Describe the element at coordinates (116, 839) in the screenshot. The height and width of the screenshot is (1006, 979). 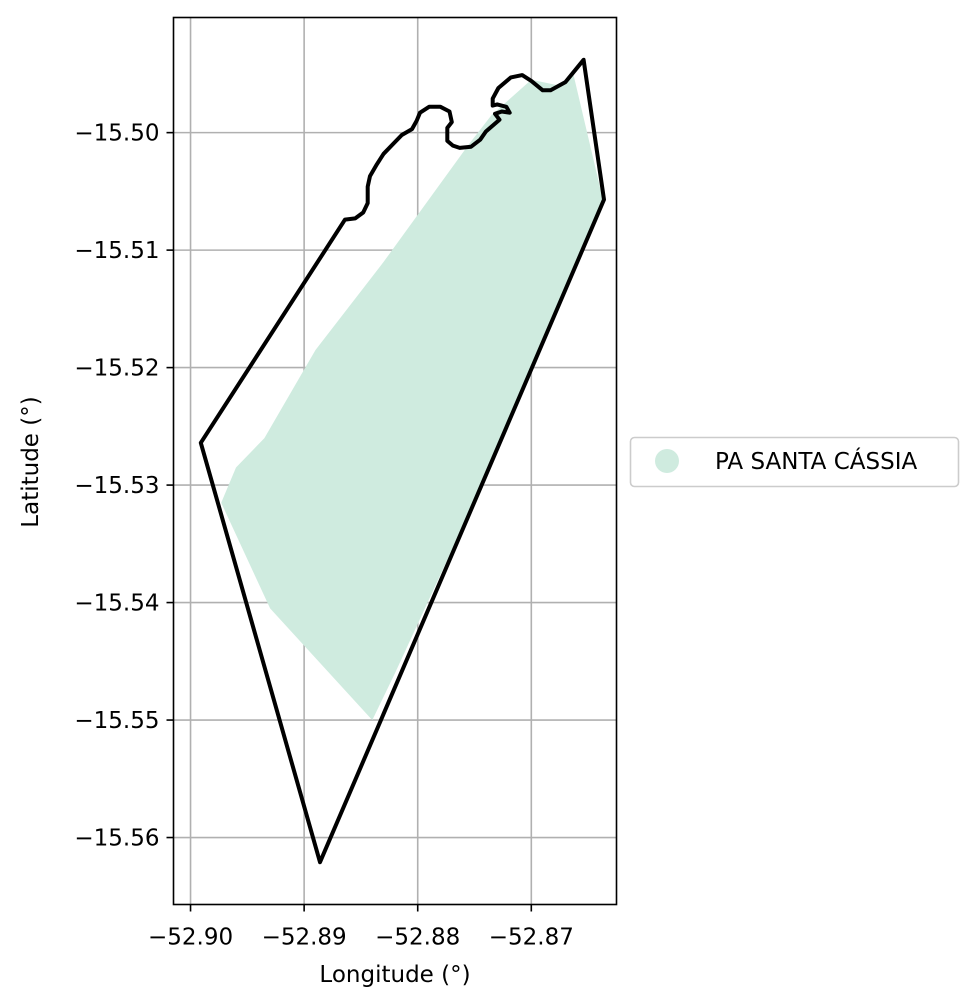
I see `y-tick-label: −15.56` at that location.